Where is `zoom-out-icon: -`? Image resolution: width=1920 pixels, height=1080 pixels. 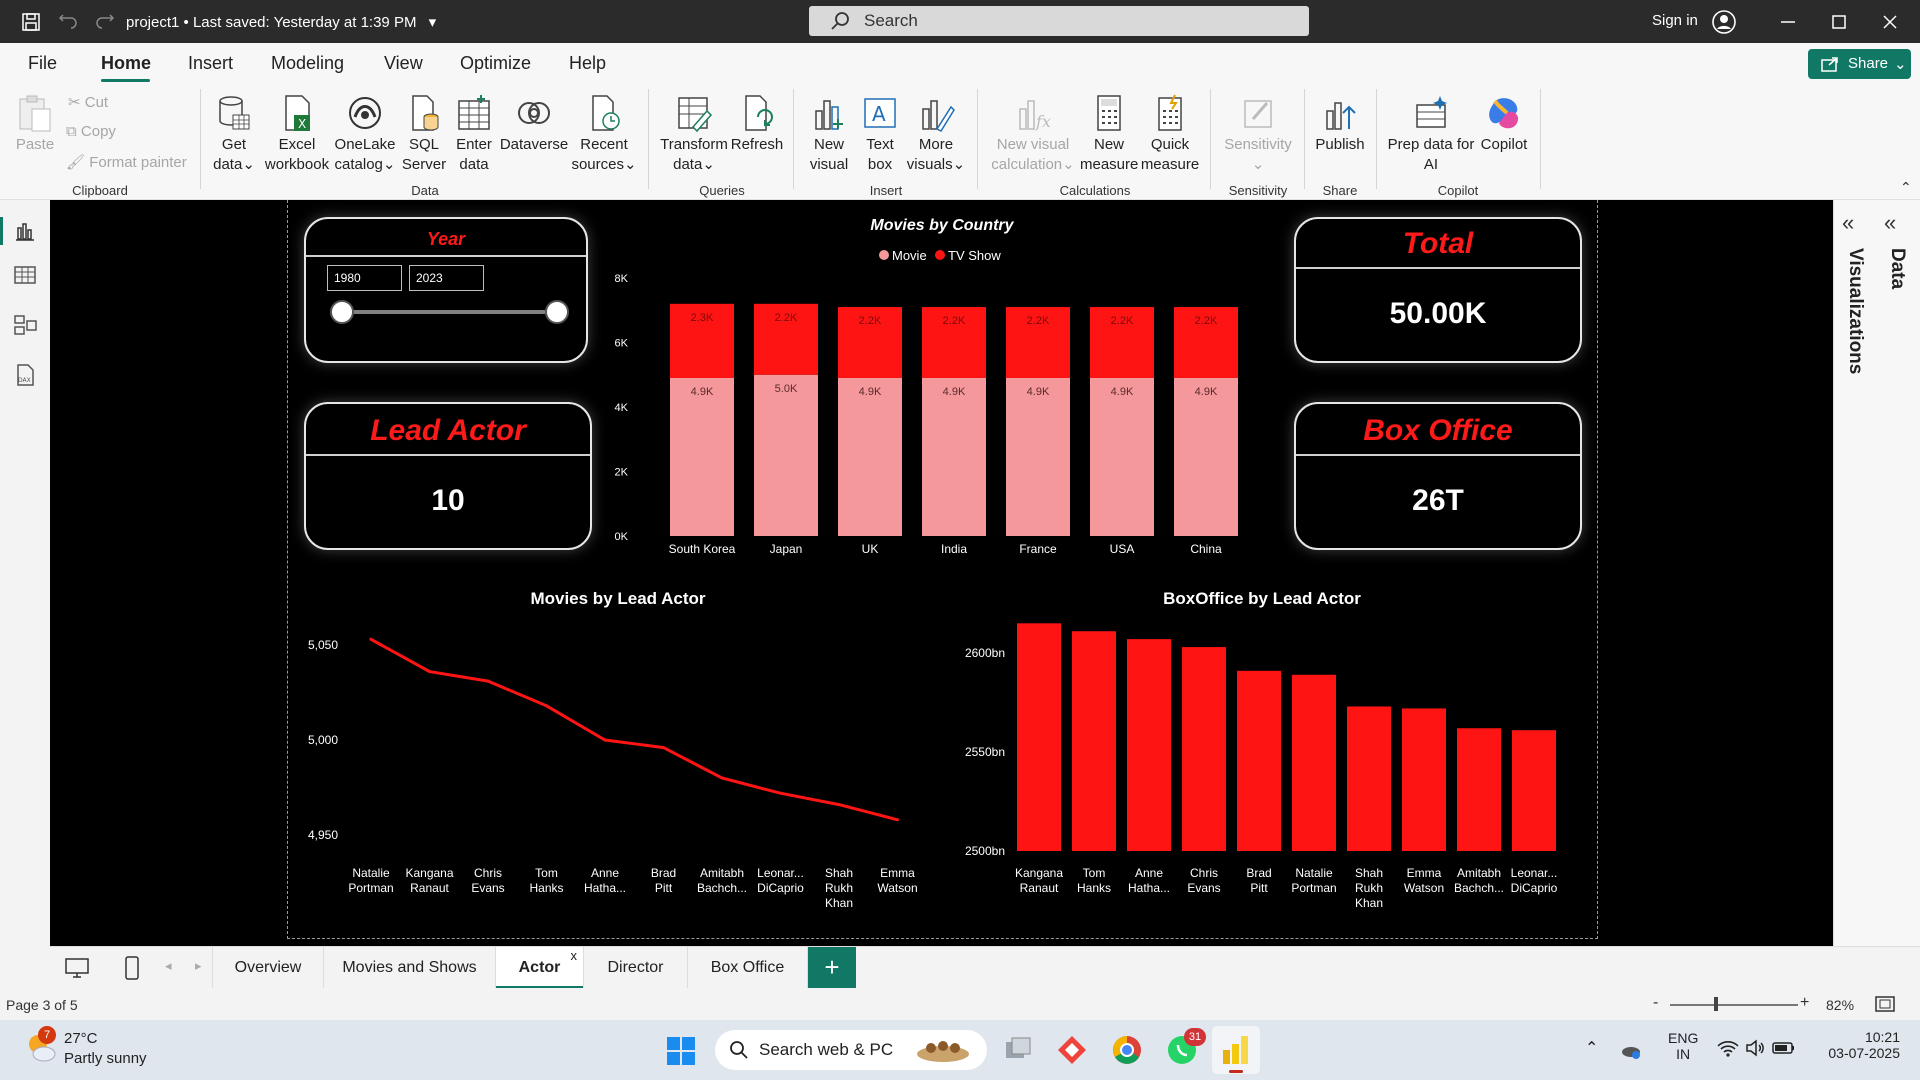
zoom-out-icon: - is located at coordinates (1656, 1002).